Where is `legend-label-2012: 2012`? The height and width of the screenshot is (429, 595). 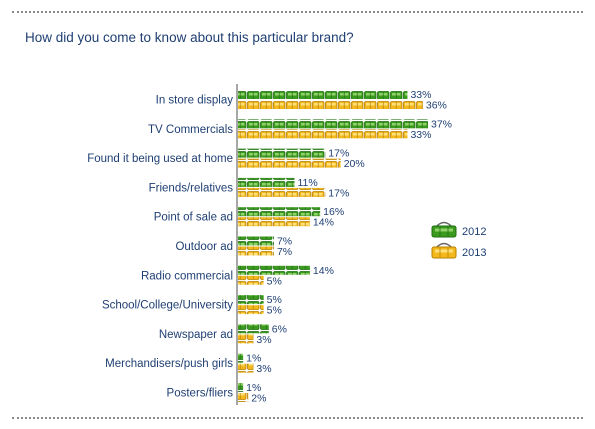 legend-label-2012: 2012 is located at coordinates (474, 232).